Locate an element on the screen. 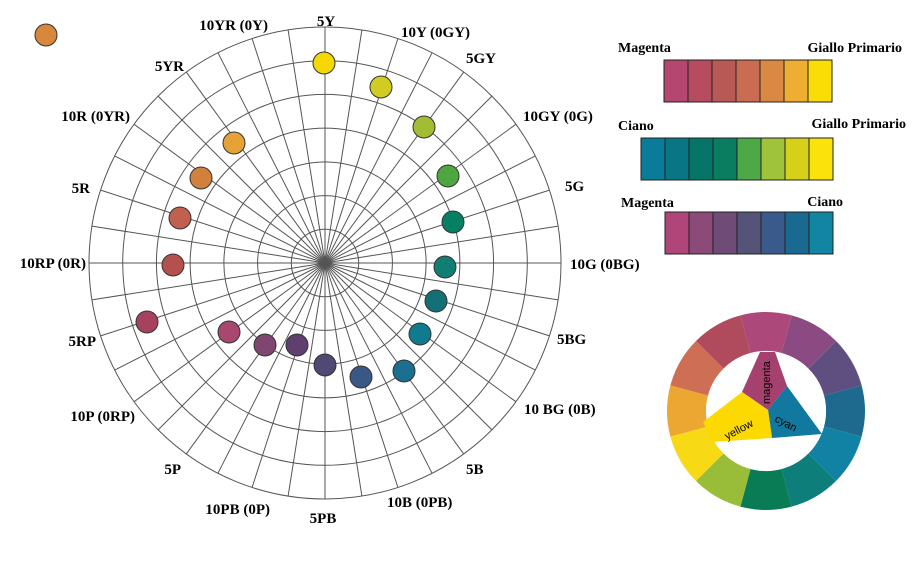 This screenshot has width=913, height=565. hue-label-10RP: 10RP (0R) is located at coordinates (53, 264).